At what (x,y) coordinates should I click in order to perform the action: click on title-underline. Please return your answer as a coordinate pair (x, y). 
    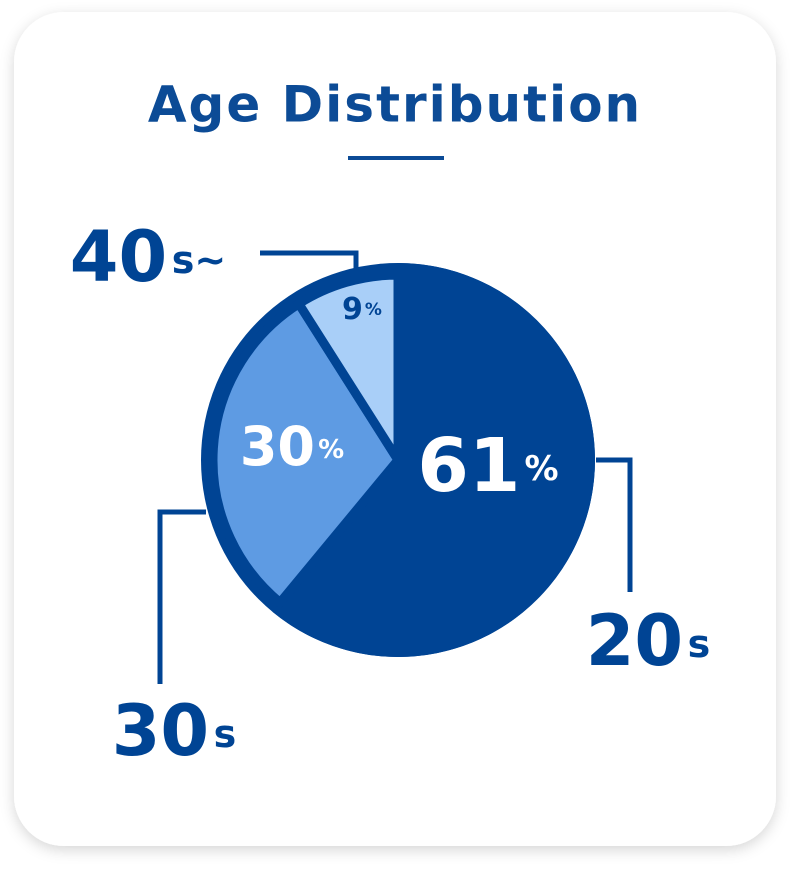
    Looking at the image, I should click on (396, 158).